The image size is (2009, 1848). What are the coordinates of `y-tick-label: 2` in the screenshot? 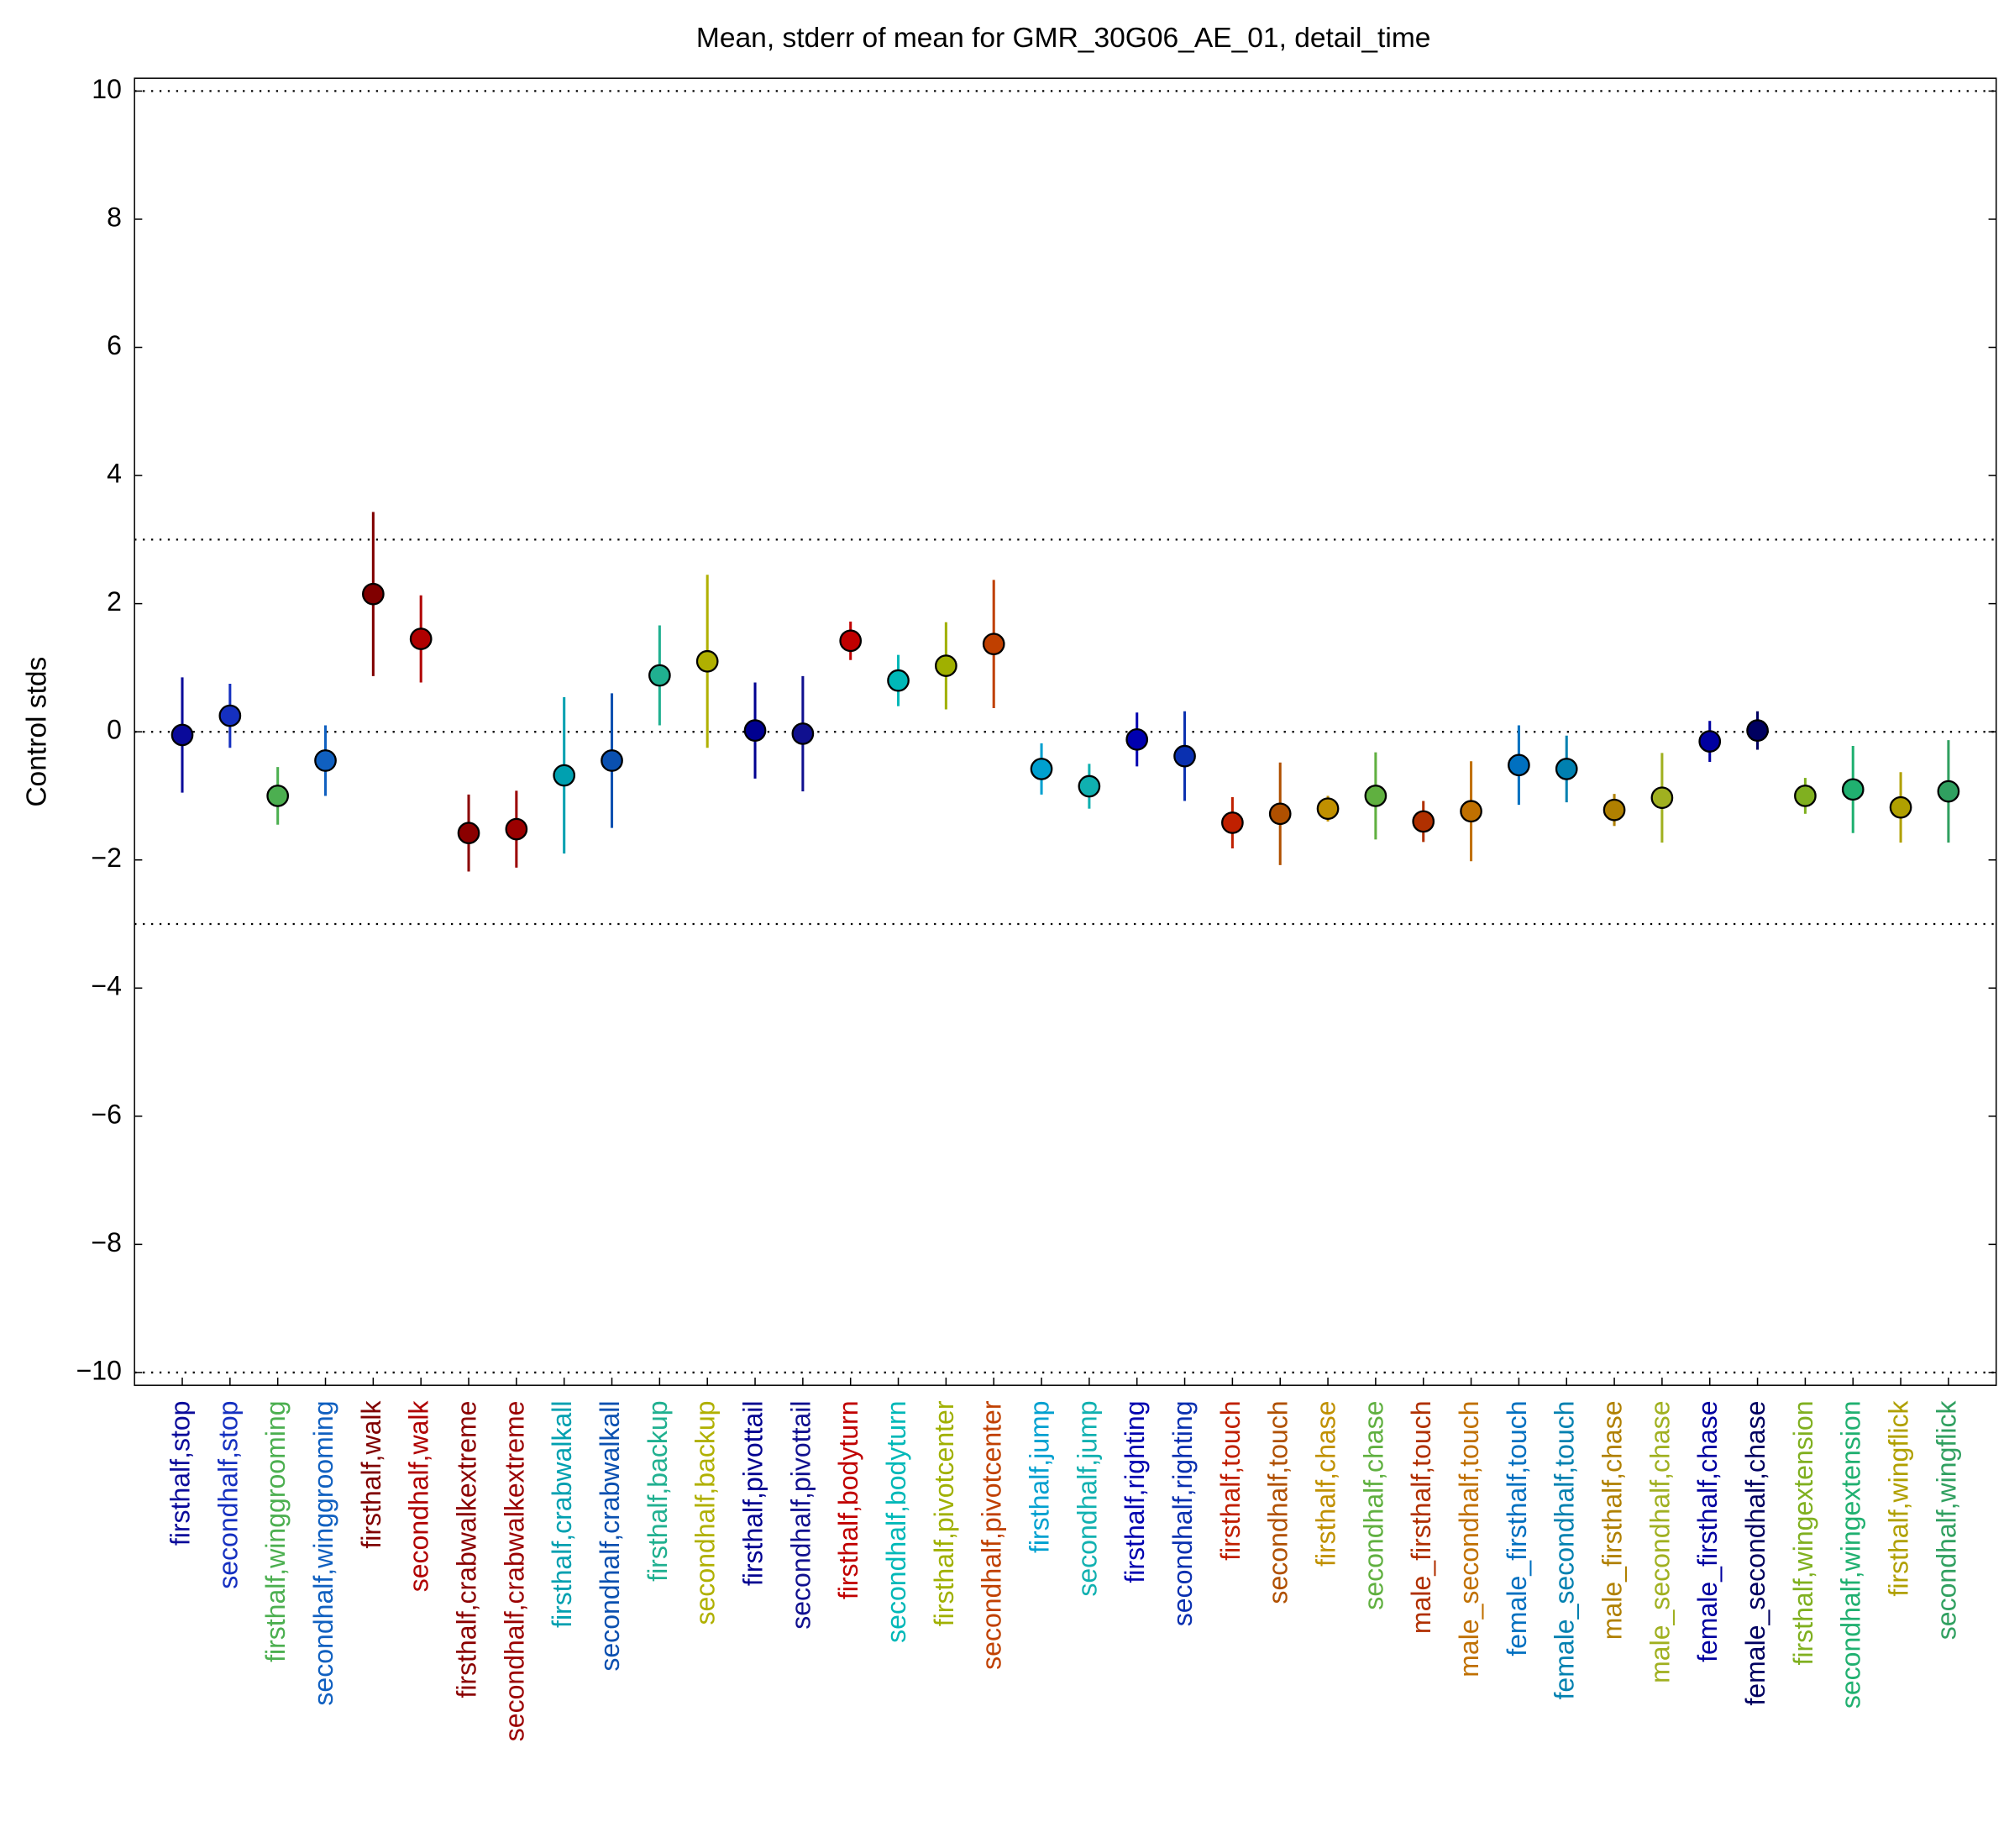 It's located at (114, 601).